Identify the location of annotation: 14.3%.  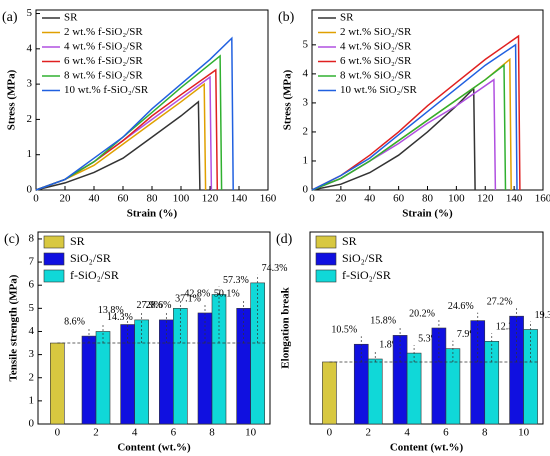
(120, 317).